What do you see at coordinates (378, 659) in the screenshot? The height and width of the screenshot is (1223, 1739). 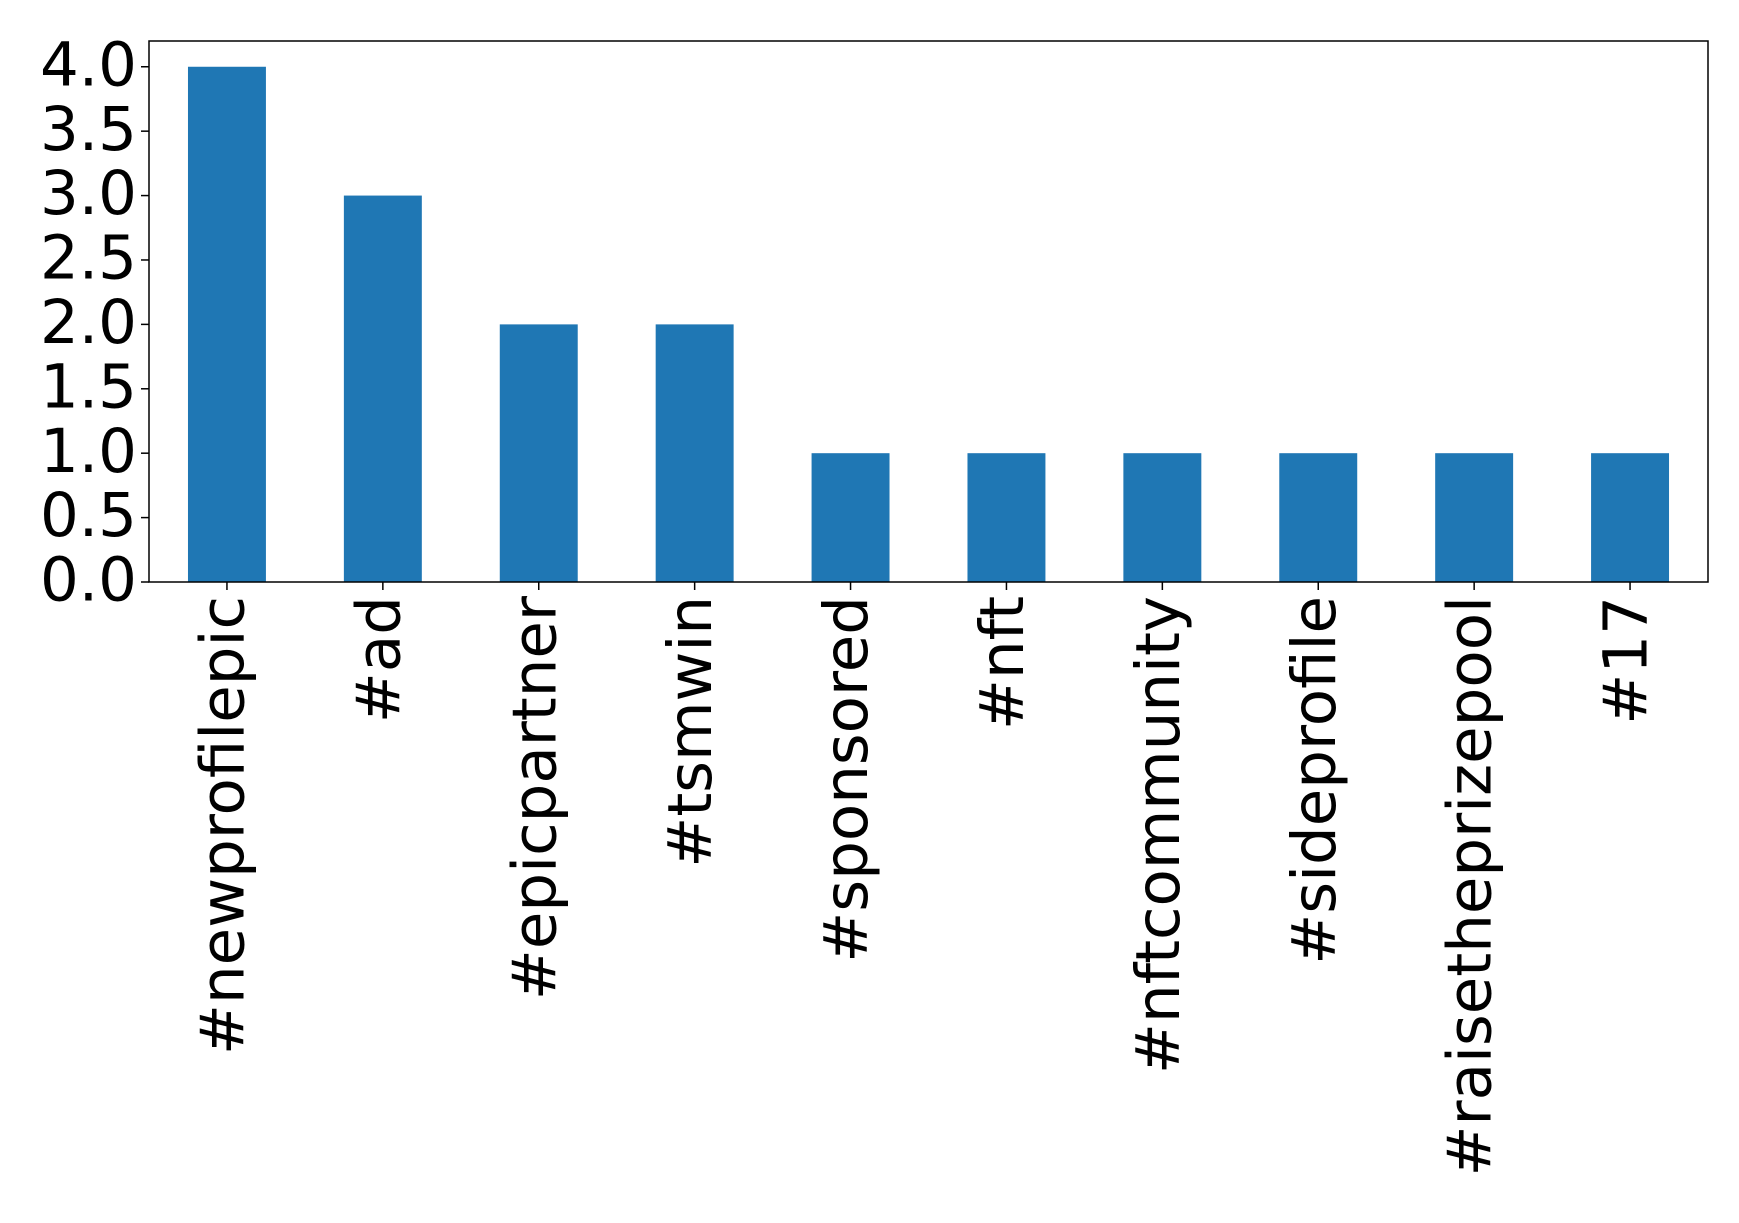 I see `x-tick-label: #ad` at bounding box center [378, 659].